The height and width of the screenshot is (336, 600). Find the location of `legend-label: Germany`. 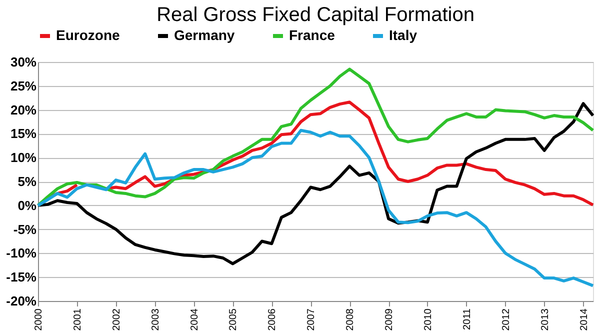

legend-label: Germany is located at coordinates (204, 35).